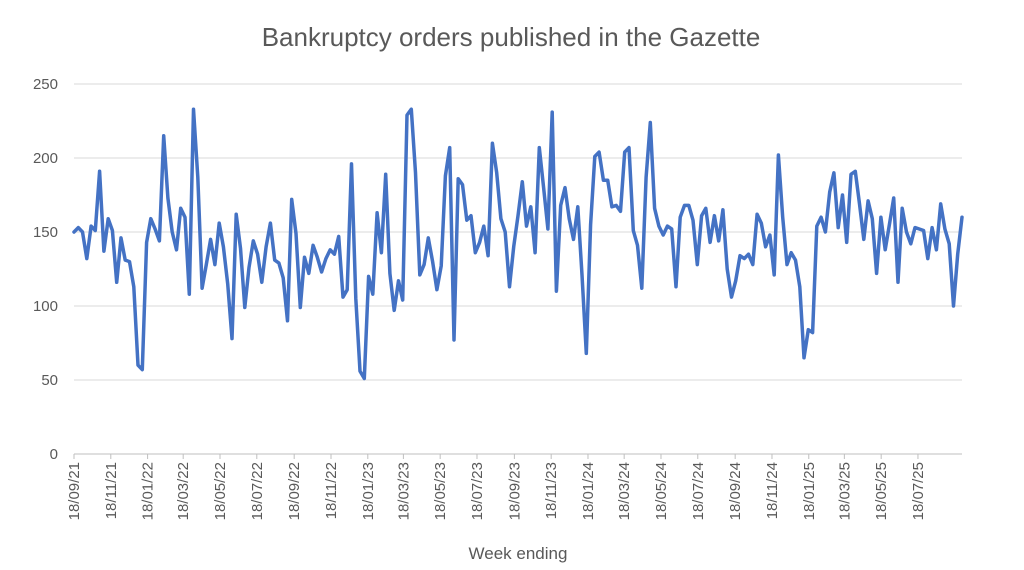 Image resolution: width=1024 pixels, height=570 pixels. Describe the element at coordinates (918, 491) in the screenshot. I see `x-tick-label: 18/07/25` at that location.